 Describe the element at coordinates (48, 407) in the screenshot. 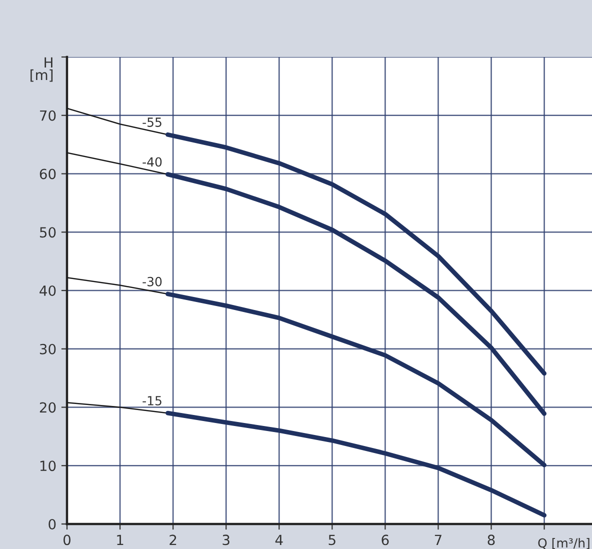

I see `y-tick-label: 20` at that location.